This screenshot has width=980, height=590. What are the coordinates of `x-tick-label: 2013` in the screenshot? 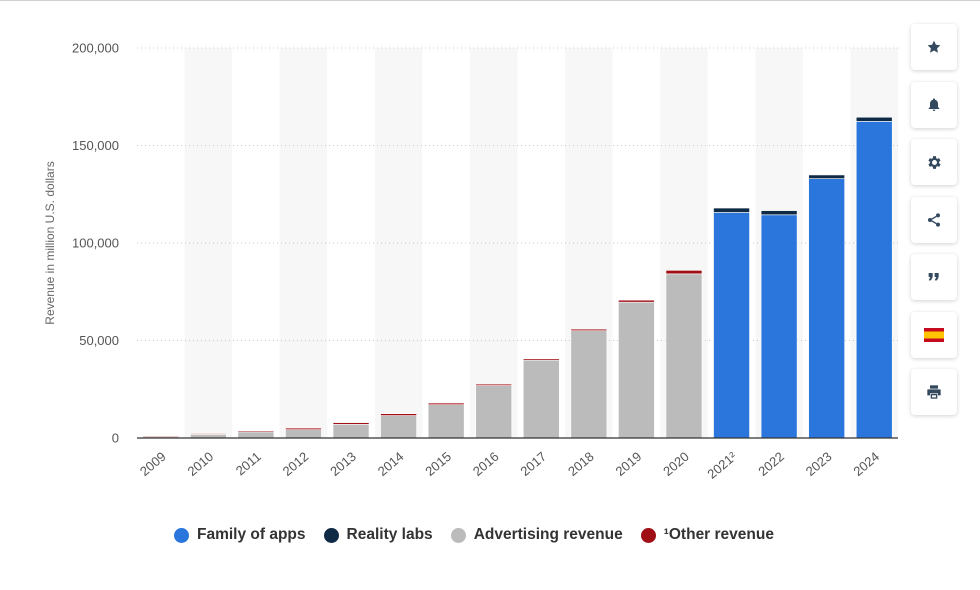 It's located at (343, 464).